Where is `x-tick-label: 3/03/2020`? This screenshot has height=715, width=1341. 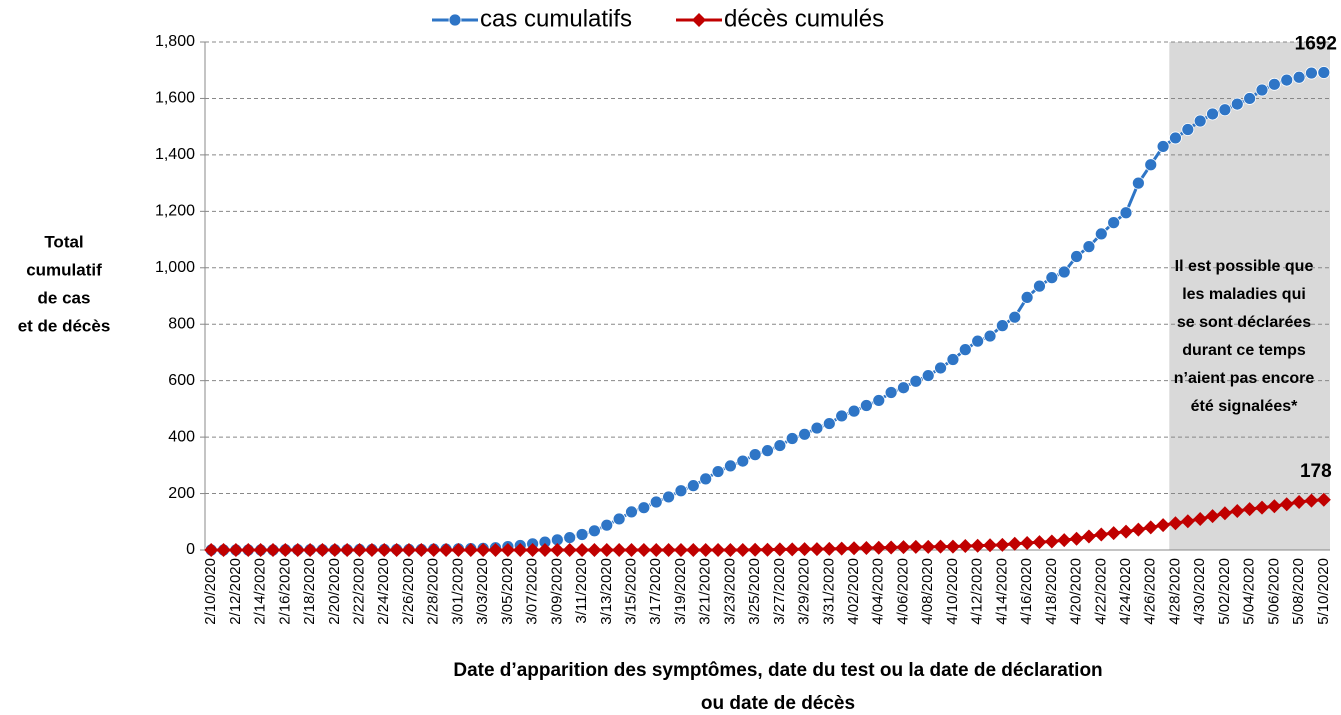
x-tick-label: 3/03/2020 is located at coordinates (482, 591).